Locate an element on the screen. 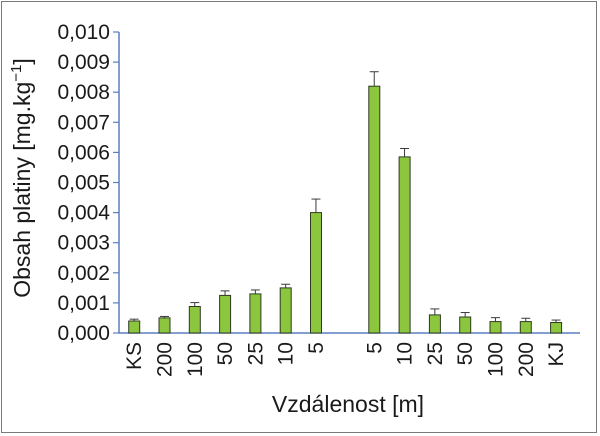 The height and width of the screenshot is (436, 600). y-axis-title-main: Obsah platiny [mg.kg is located at coordinates (22, 190).